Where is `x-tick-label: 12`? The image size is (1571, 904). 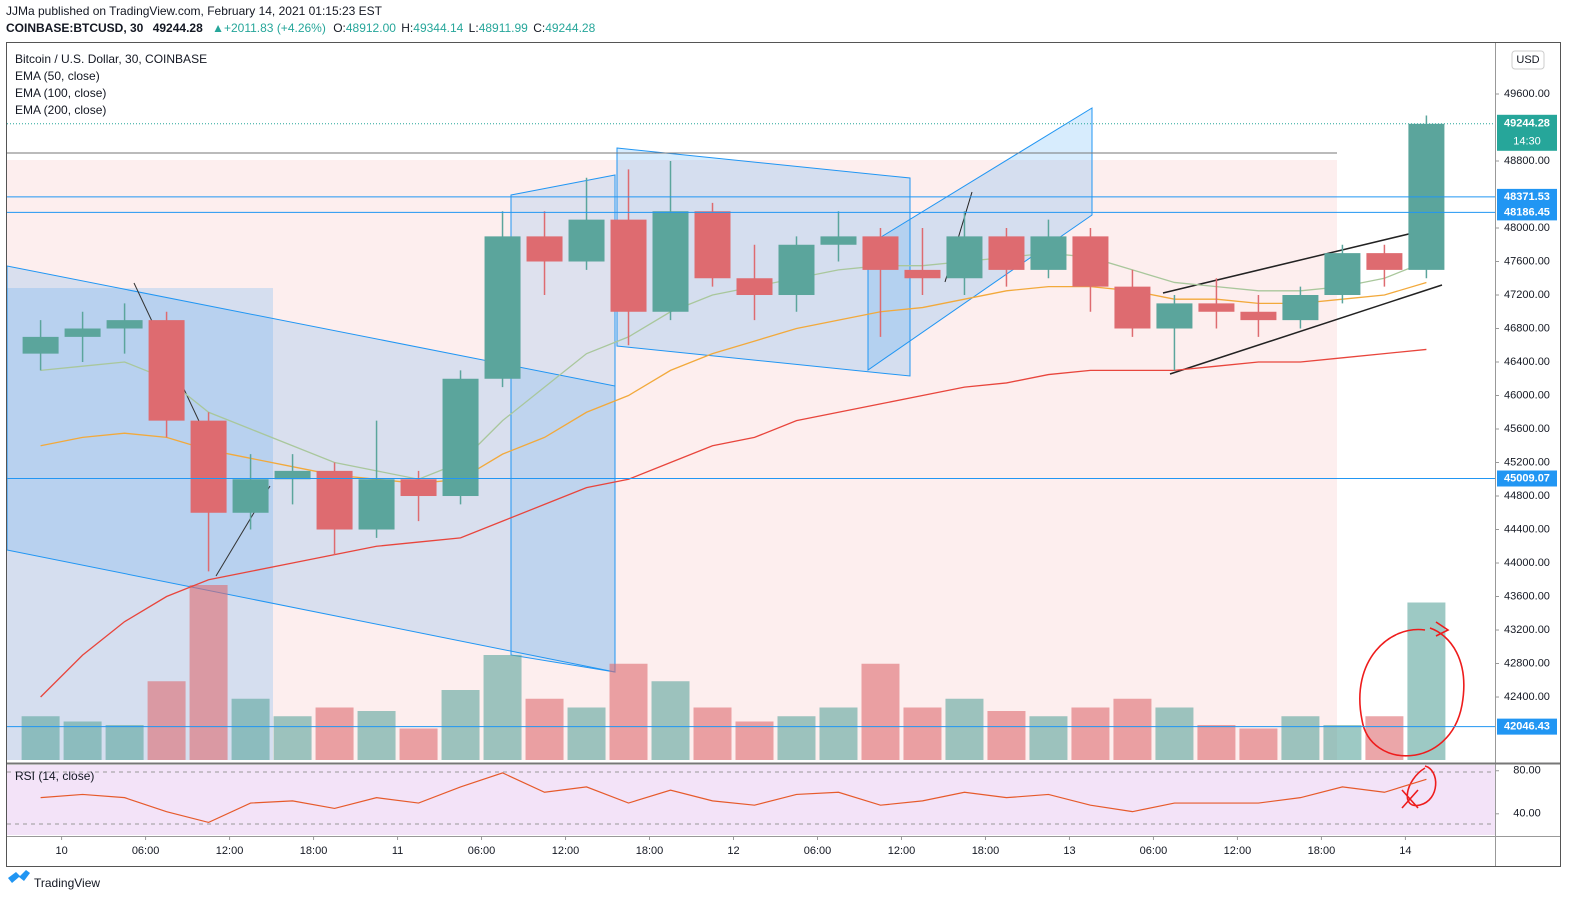
x-tick-label: 12 is located at coordinates (733, 851).